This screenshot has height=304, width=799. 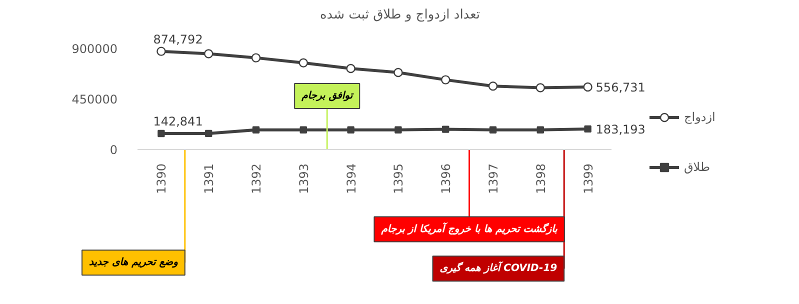 I want to click on x-tick-label: 1395, so click(x=399, y=178).